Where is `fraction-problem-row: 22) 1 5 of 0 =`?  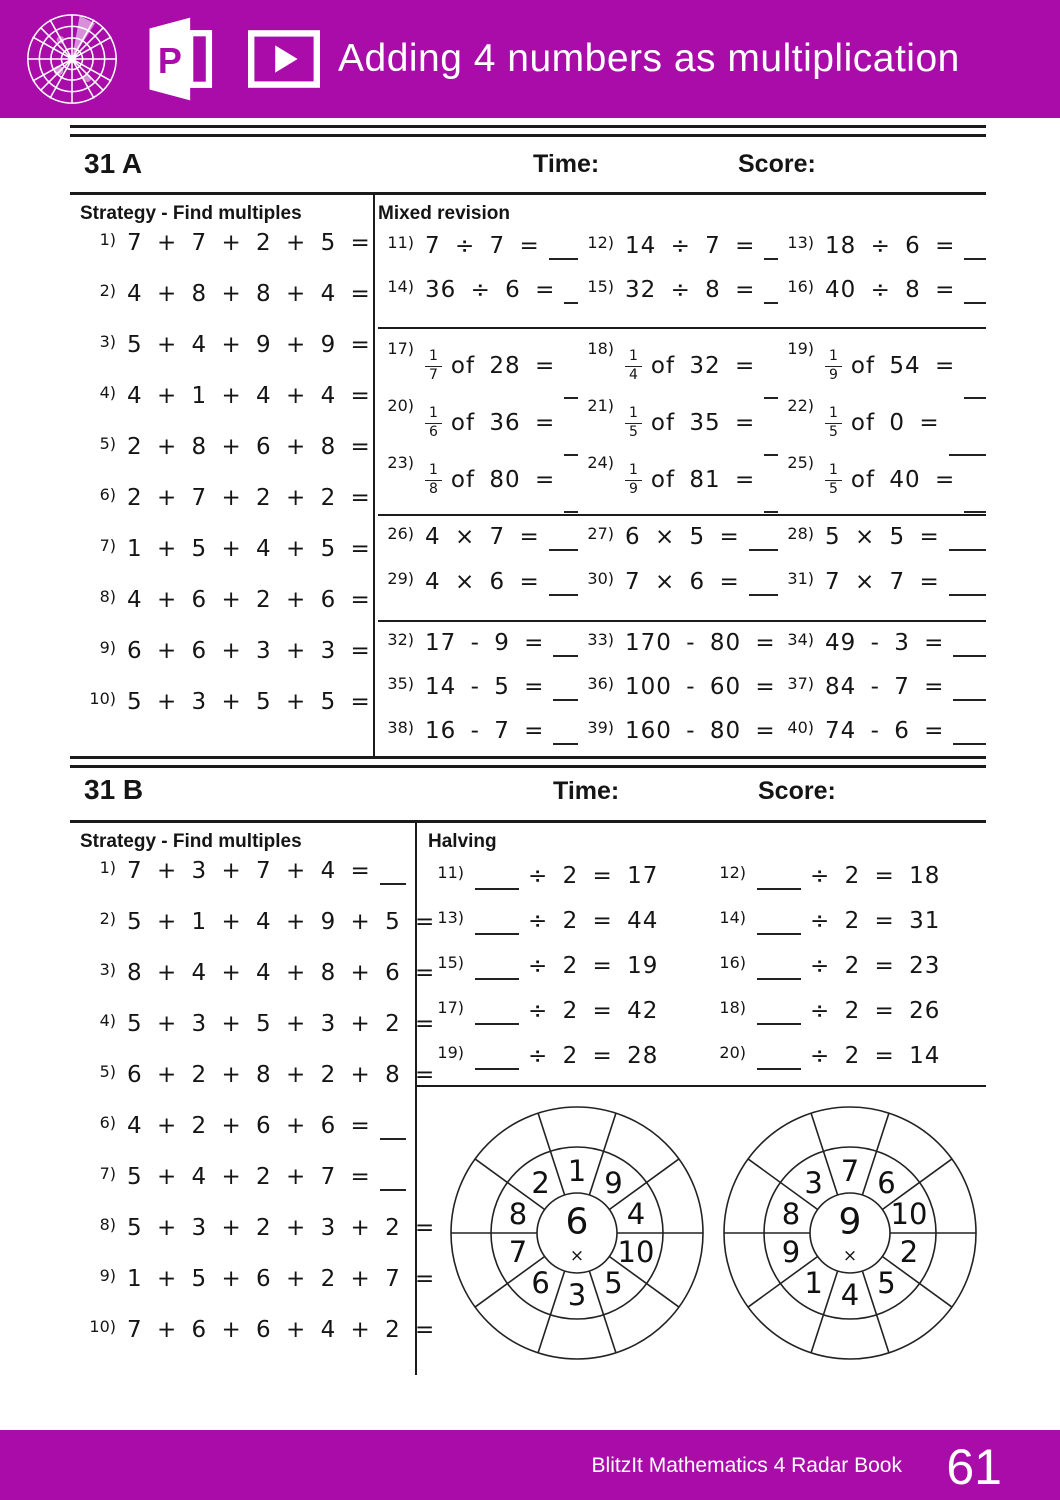 fraction-problem-row: 22) 1 5 of 0 = is located at coordinates (882, 425).